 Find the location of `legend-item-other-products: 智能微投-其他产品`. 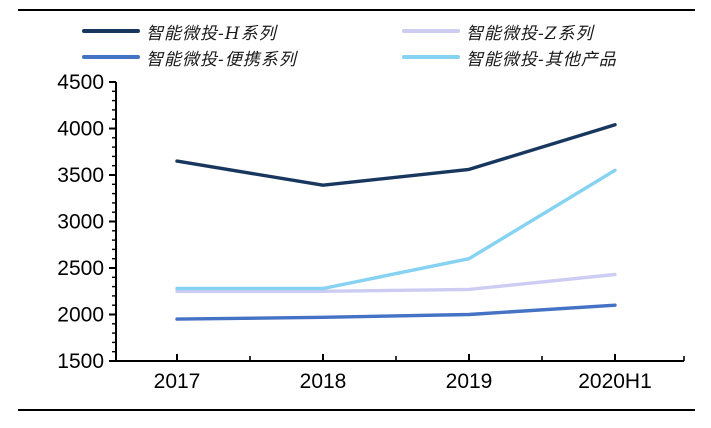

legend-item-other-products: 智能微投-其他产品 is located at coordinates (509, 58).